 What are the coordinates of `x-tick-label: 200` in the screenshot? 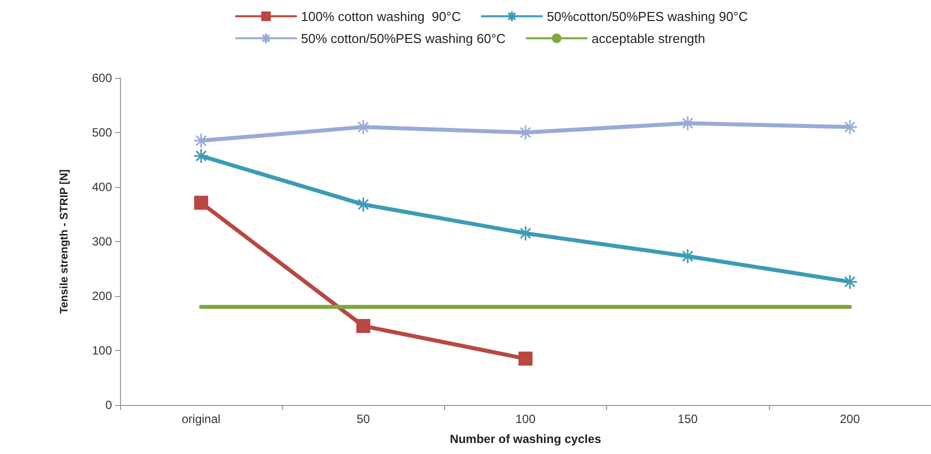 It's located at (850, 419).